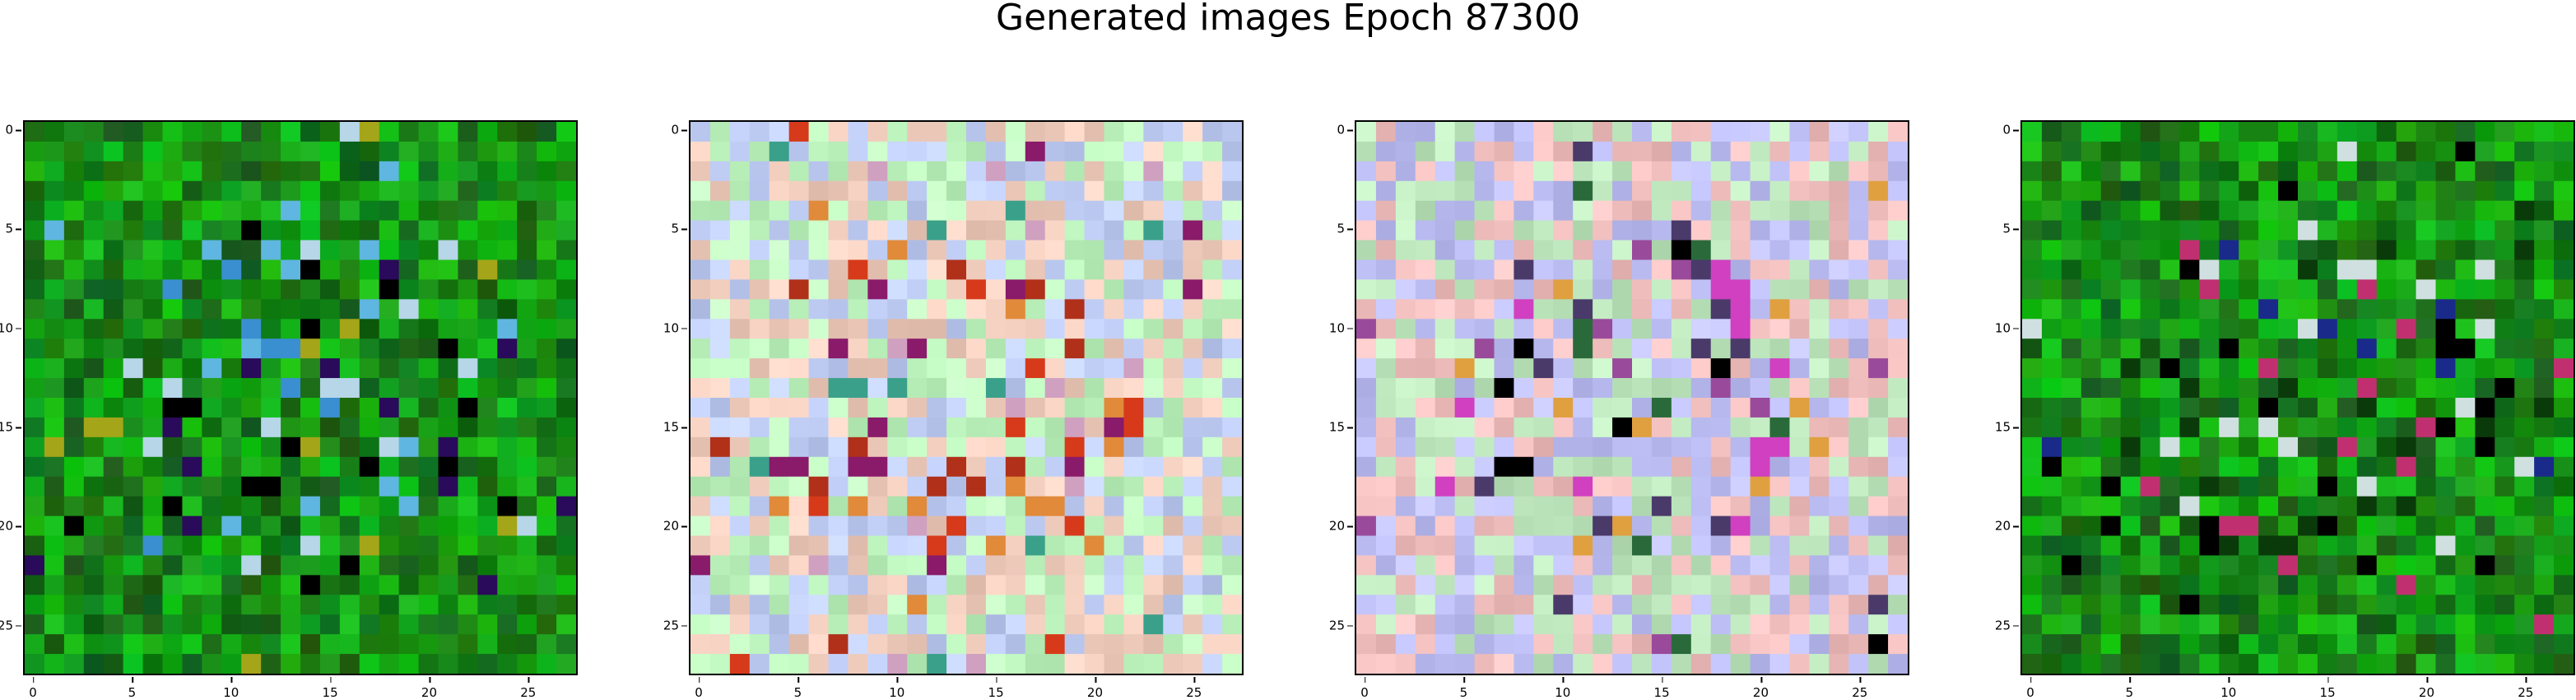 The width and height of the screenshot is (2576, 700). Describe the element at coordinates (1337, 328) in the screenshot. I see `y-tick-label: 10` at that location.